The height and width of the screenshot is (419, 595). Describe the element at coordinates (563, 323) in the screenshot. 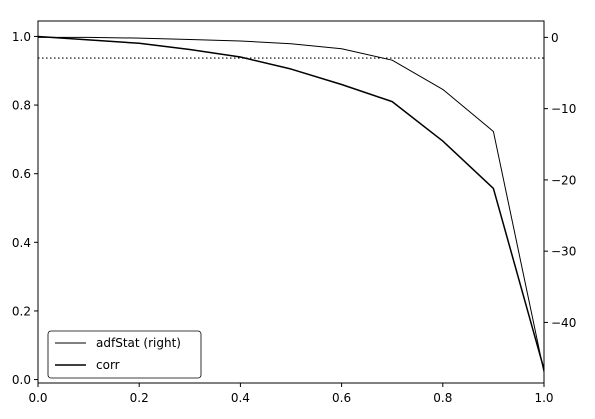

I see `y-right-tick-label: −40` at that location.